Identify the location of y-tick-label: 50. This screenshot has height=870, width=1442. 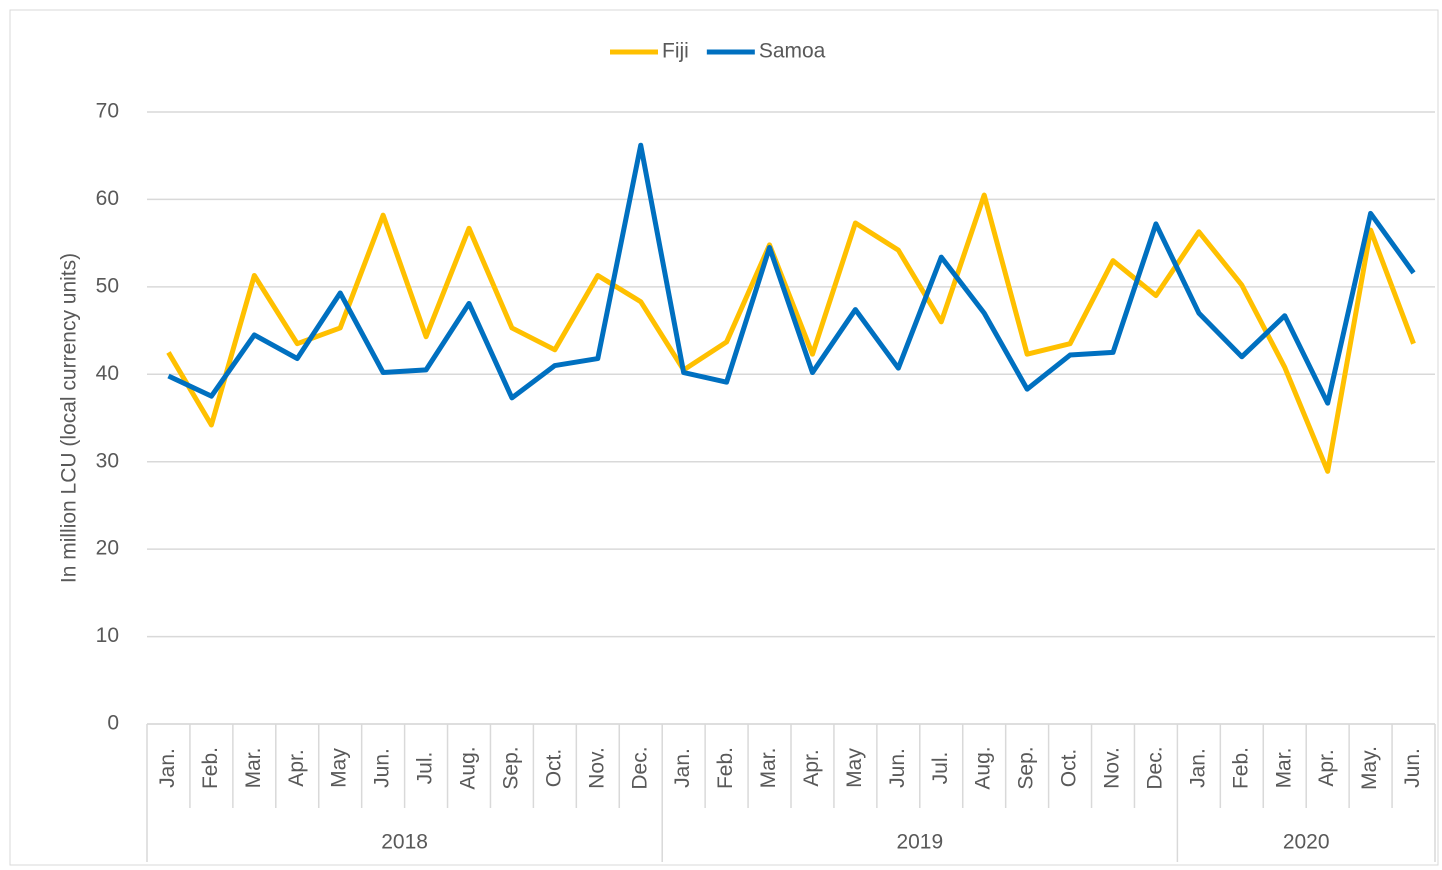
(107, 285).